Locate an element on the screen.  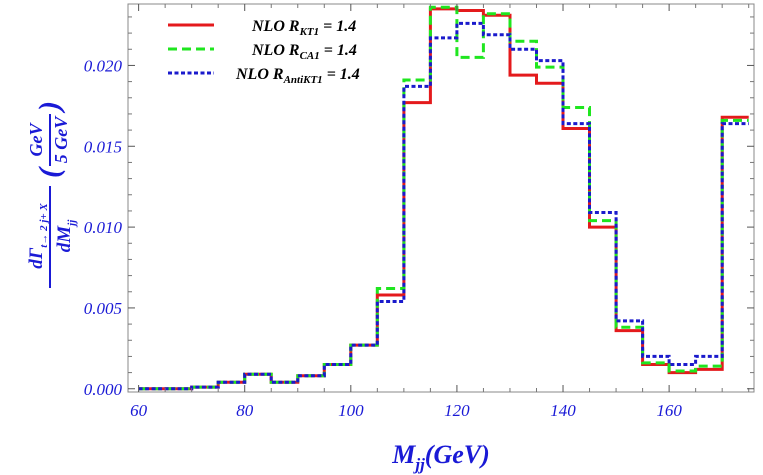
y-tick-label: 0.005 is located at coordinates (103, 308).